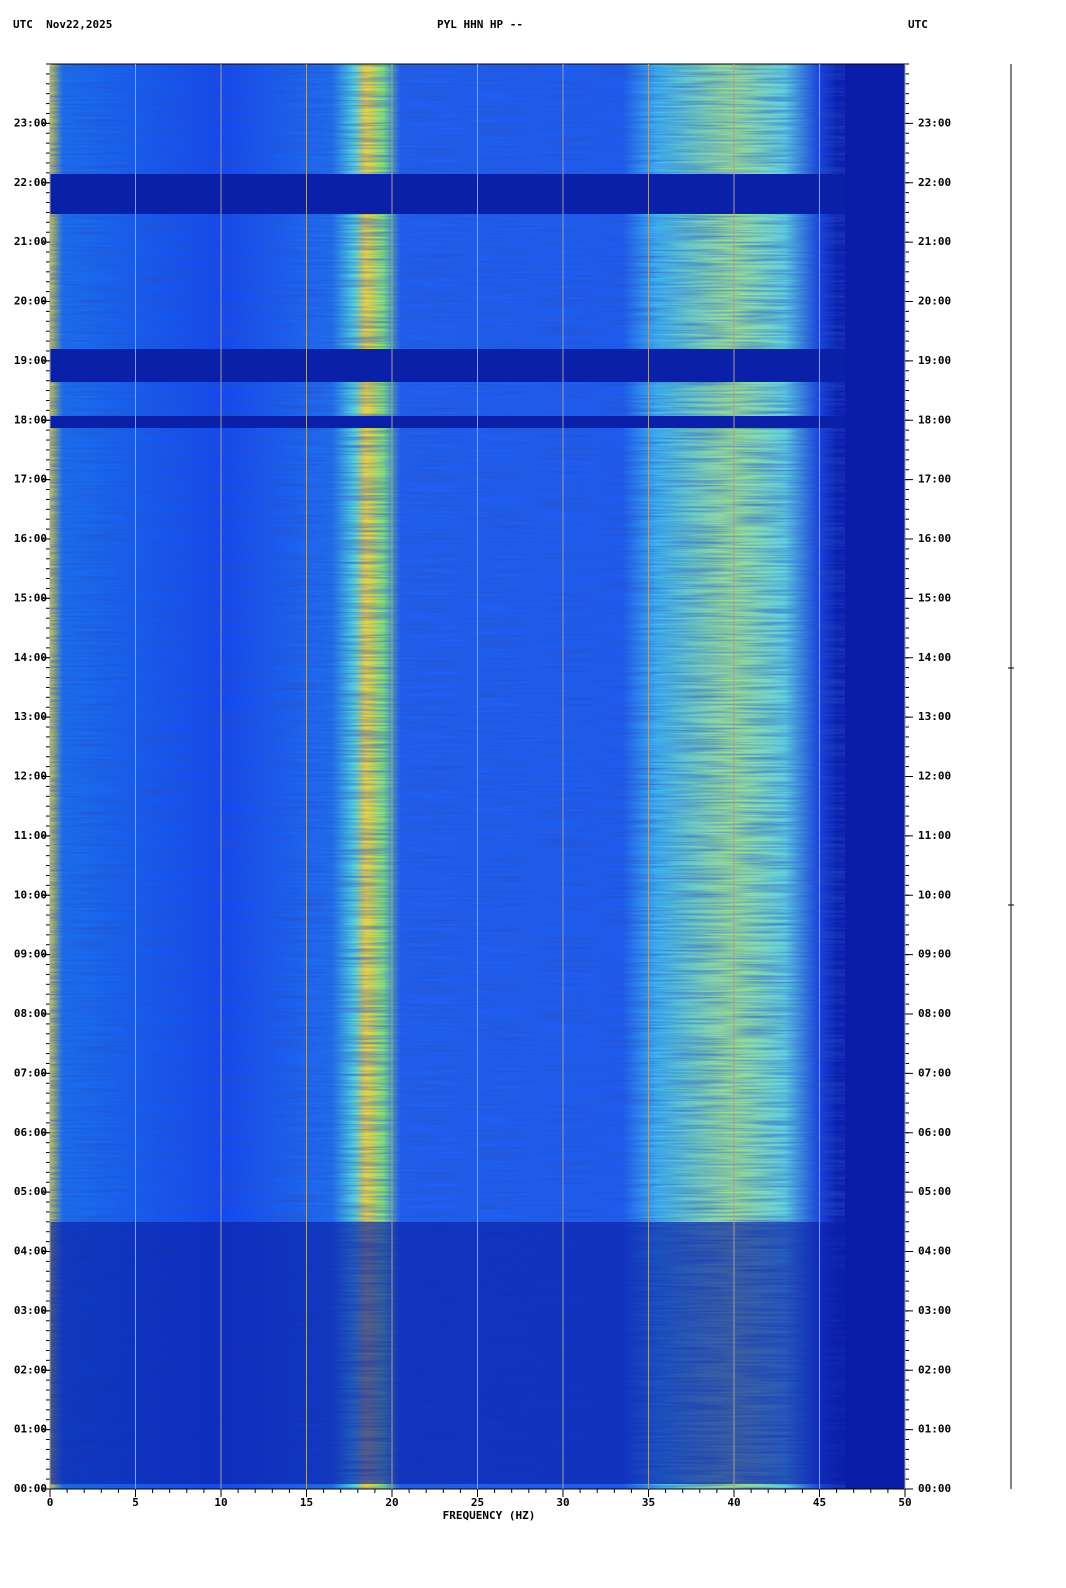  I want to click on y-tick-label-right: 22:00, so click(934, 182).